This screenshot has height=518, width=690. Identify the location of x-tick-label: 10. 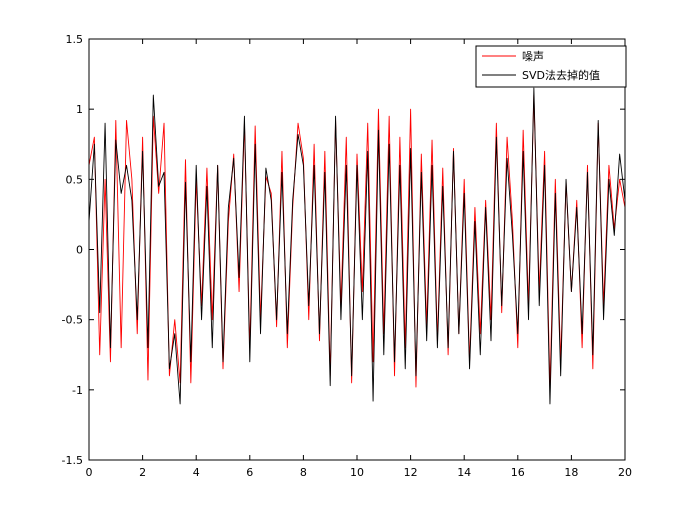
(357, 472).